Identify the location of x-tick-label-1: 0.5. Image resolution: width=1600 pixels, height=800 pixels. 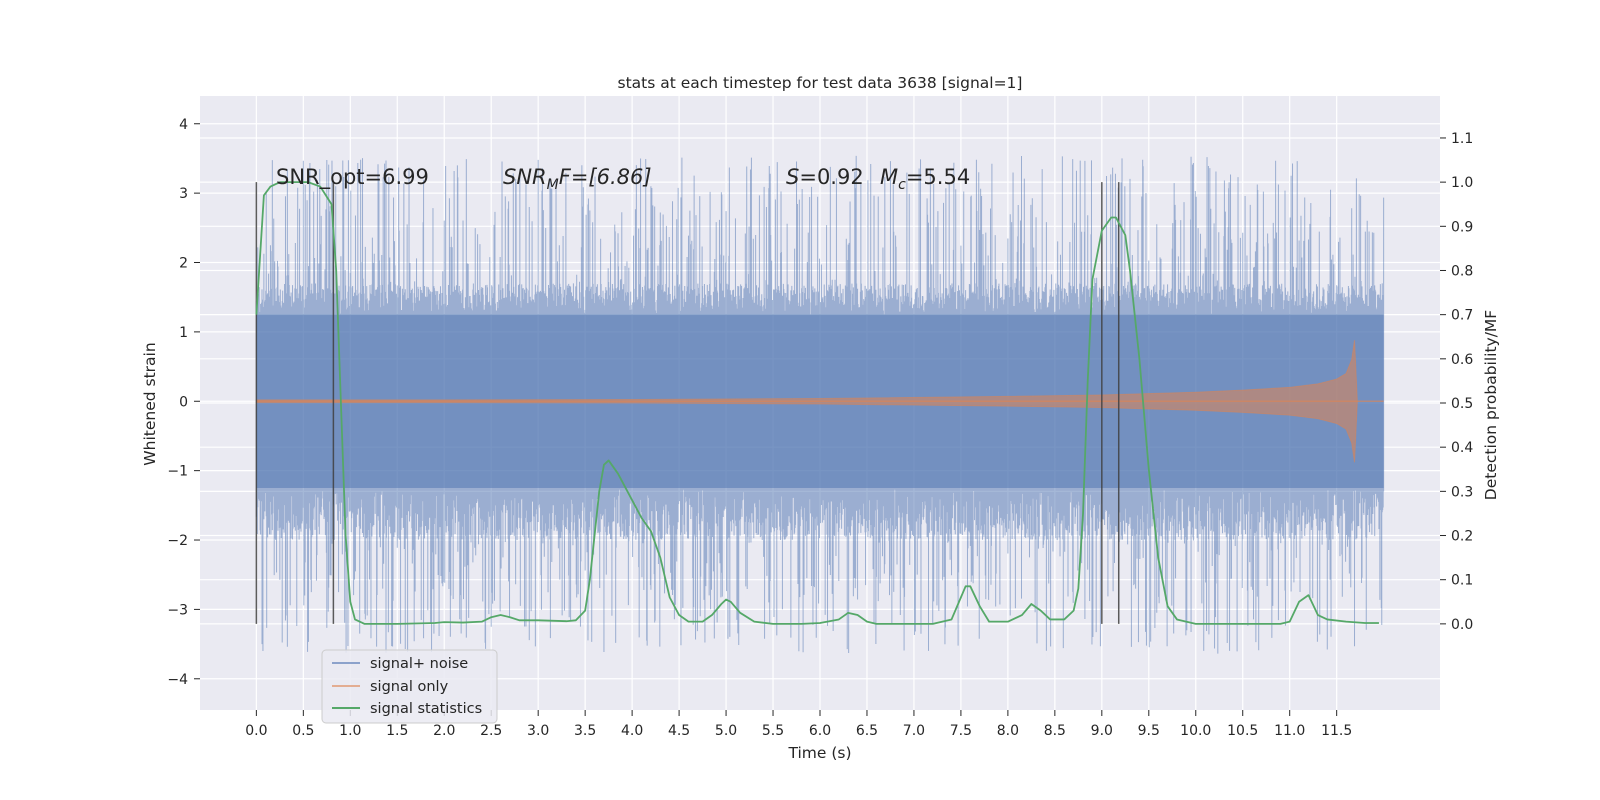
(303, 731).